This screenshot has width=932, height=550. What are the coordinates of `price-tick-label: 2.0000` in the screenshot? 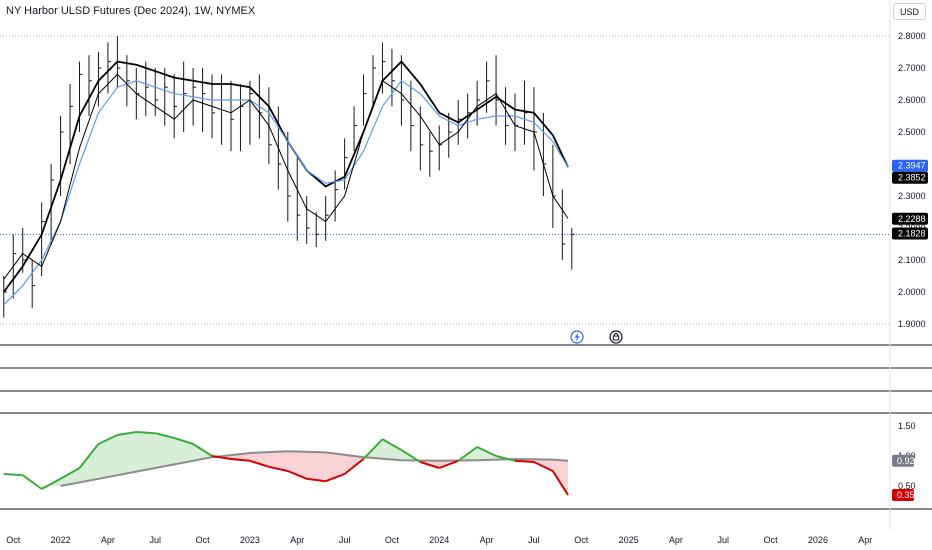 It's located at (912, 292).